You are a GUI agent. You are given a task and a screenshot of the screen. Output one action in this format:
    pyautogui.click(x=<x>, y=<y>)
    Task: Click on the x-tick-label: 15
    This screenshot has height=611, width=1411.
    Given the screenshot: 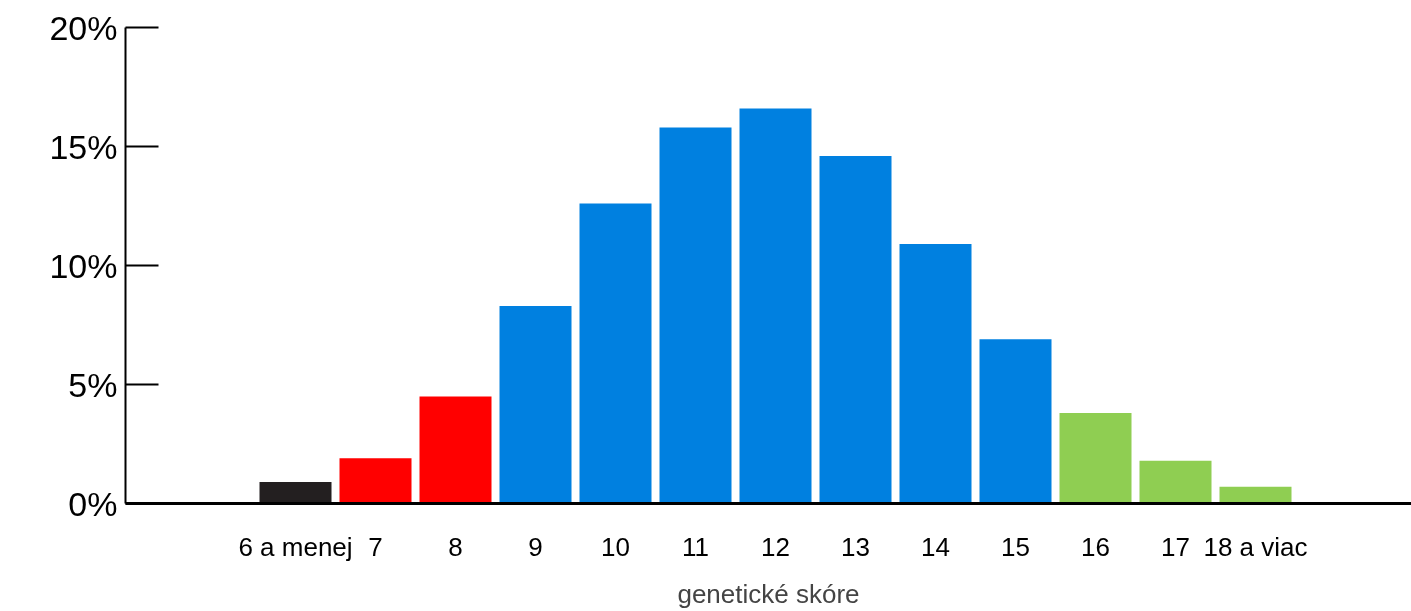 What is the action you would take?
    pyautogui.click(x=1015, y=546)
    